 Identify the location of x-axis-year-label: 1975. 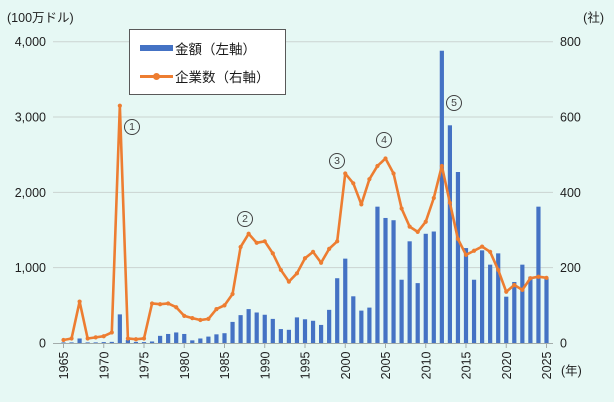
(145, 365).